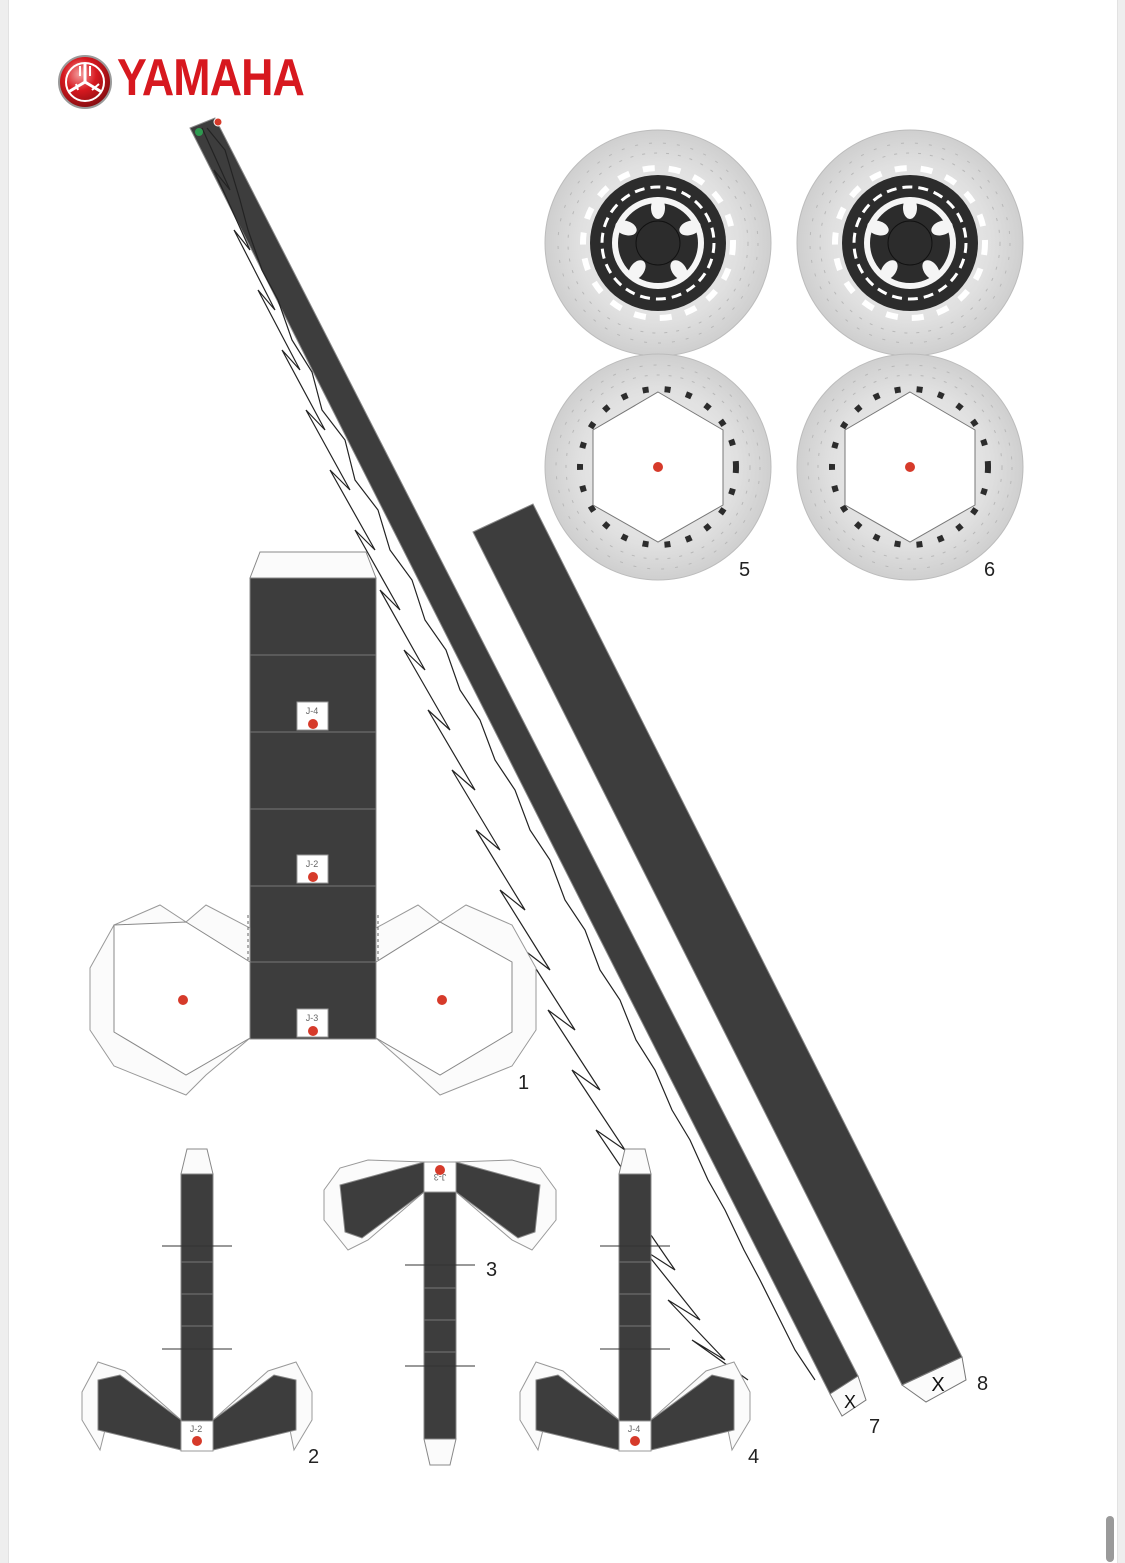 The width and height of the screenshot is (1125, 1563). What do you see at coordinates (753, 1457) in the screenshot?
I see `part-label-4: 4` at bounding box center [753, 1457].